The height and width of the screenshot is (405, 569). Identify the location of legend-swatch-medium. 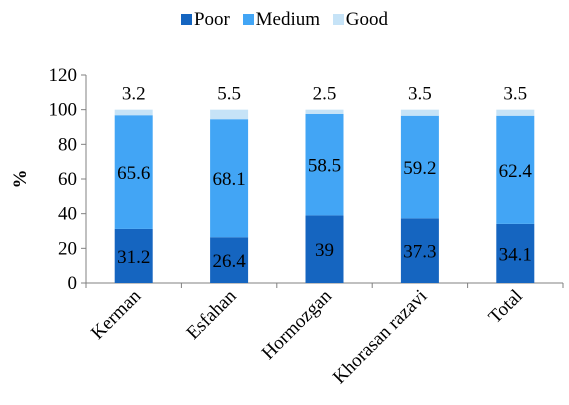
(248, 19).